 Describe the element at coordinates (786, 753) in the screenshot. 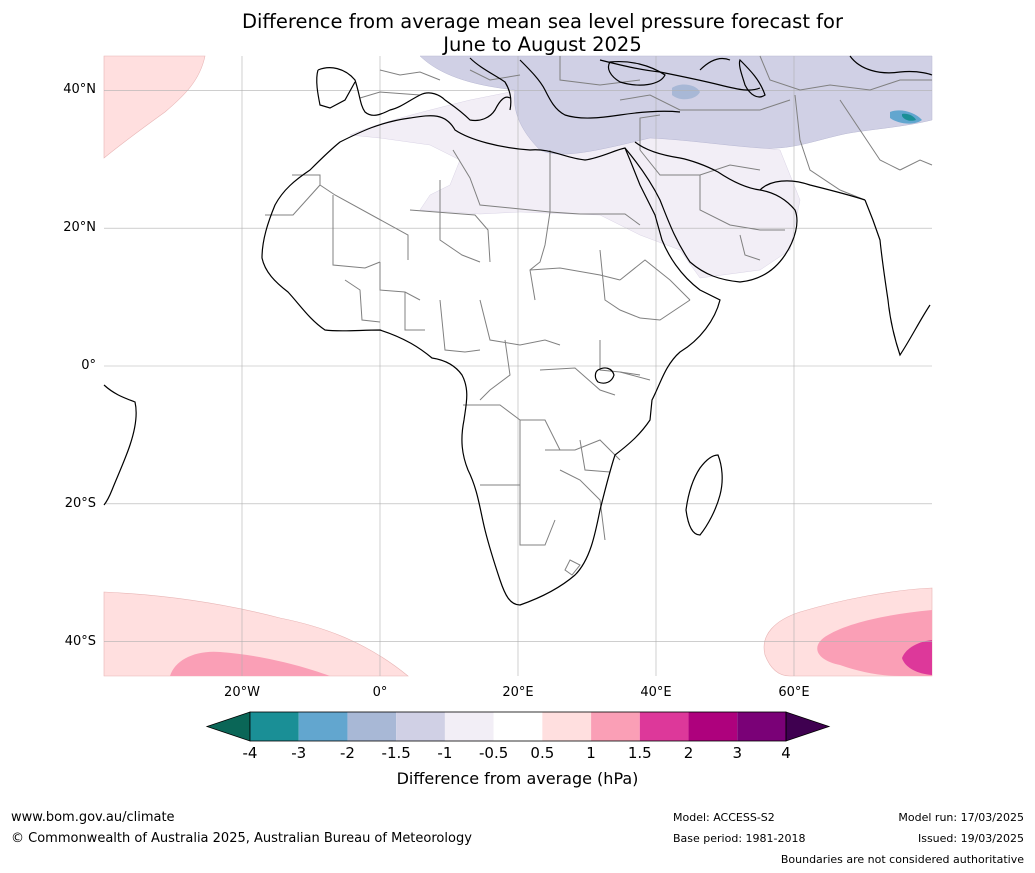

I see `colorbar-tick-11: 4` at that location.